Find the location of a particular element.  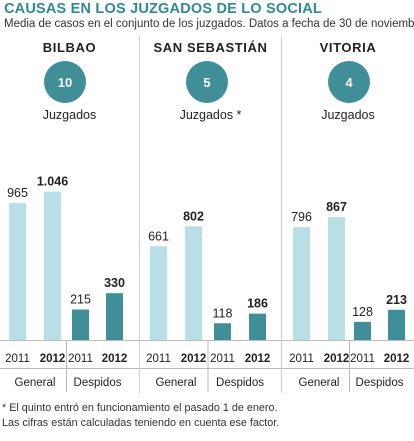

bar-value-label: 213 is located at coordinates (396, 300).